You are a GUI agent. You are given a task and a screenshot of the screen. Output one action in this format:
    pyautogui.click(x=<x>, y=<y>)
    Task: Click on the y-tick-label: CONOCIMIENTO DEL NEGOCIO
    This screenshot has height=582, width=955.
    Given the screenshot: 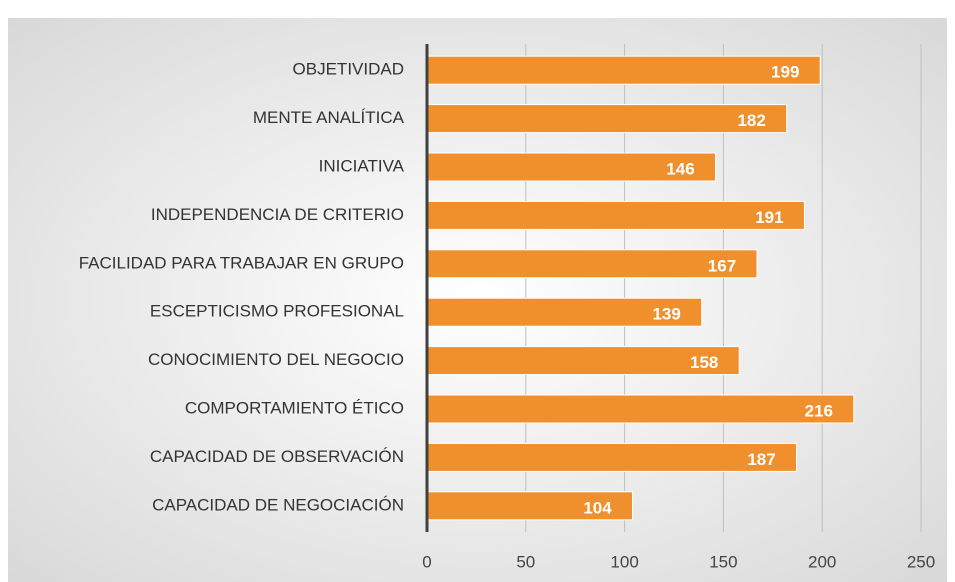 What is the action you would take?
    pyautogui.click(x=276, y=359)
    